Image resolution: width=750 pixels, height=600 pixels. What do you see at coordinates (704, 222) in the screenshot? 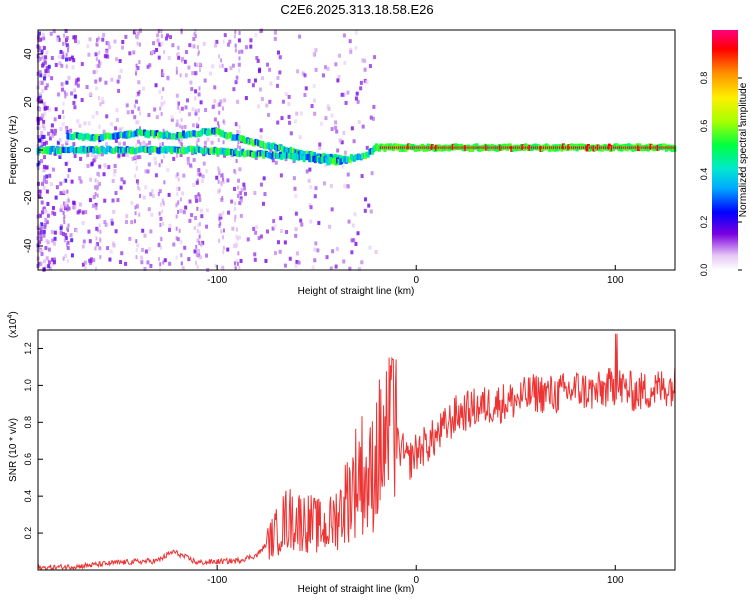
I see `colorbar-tick-label: 0.2` at bounding box center [704, 222].